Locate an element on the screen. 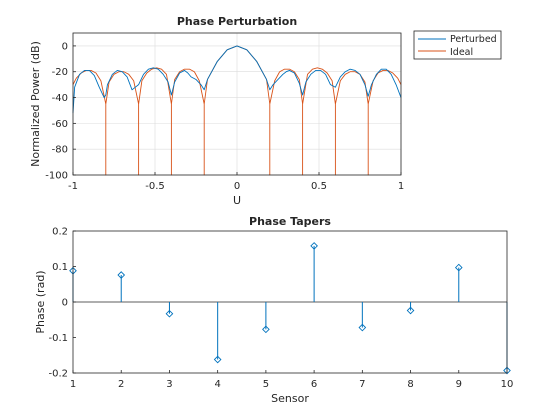 Image resolution: width=560 pixels, height=420 pixels. x-tick-label: 0 is located at coordinates (237, 186).